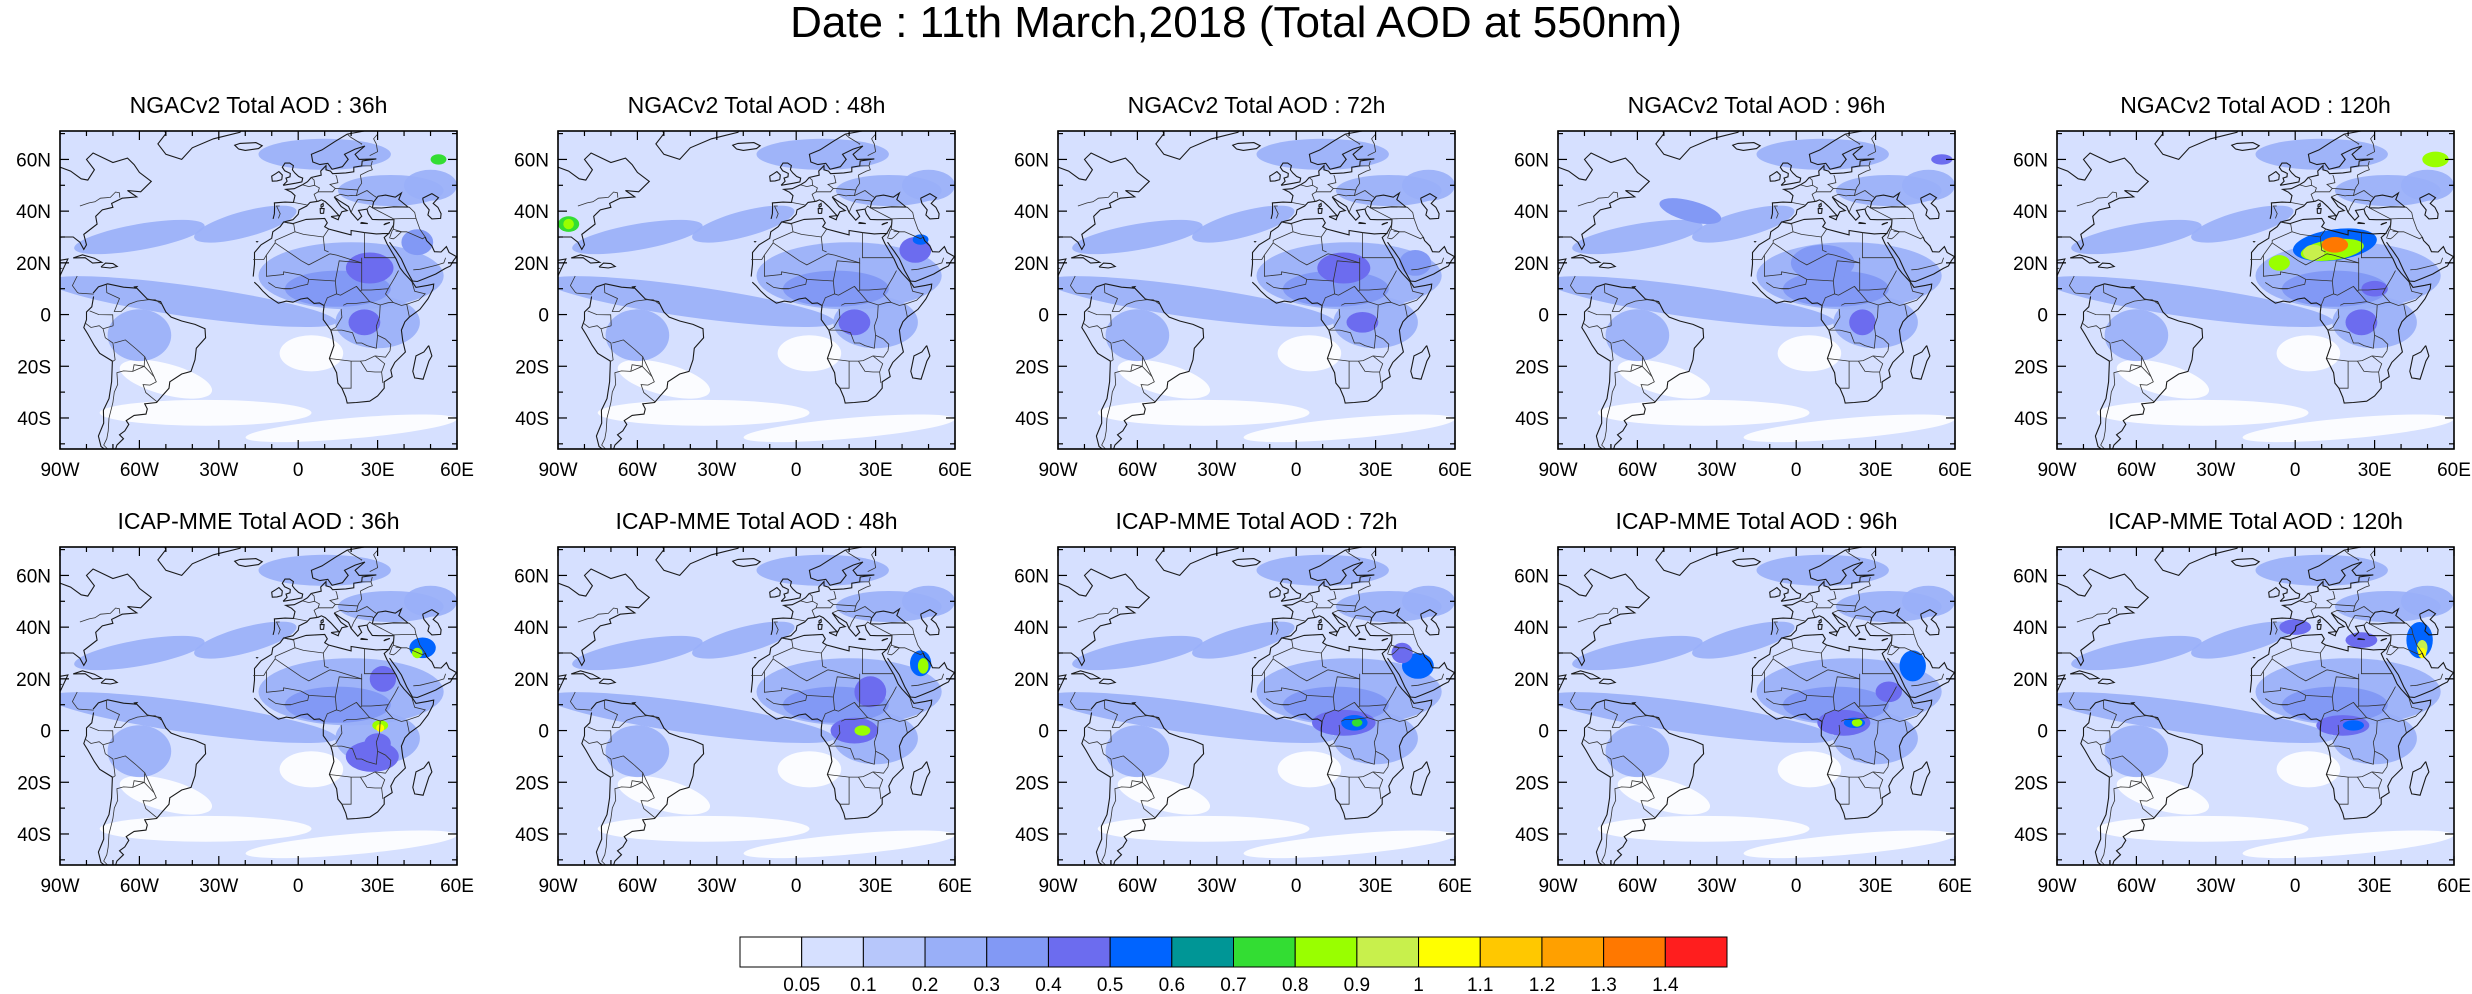  I want to click on lat-tick-label: 40N, so click(33, 628).